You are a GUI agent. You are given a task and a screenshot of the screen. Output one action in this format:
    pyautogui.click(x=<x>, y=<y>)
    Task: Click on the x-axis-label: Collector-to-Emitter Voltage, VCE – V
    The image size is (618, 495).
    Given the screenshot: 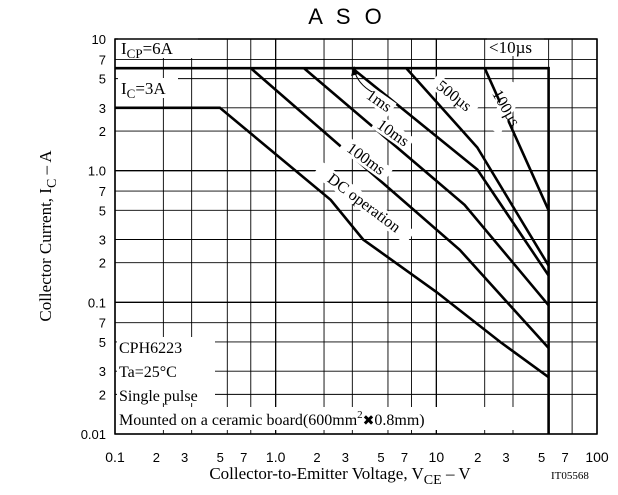 What is the action you would take?
    pyautogui.click(x=340, y=476)
    